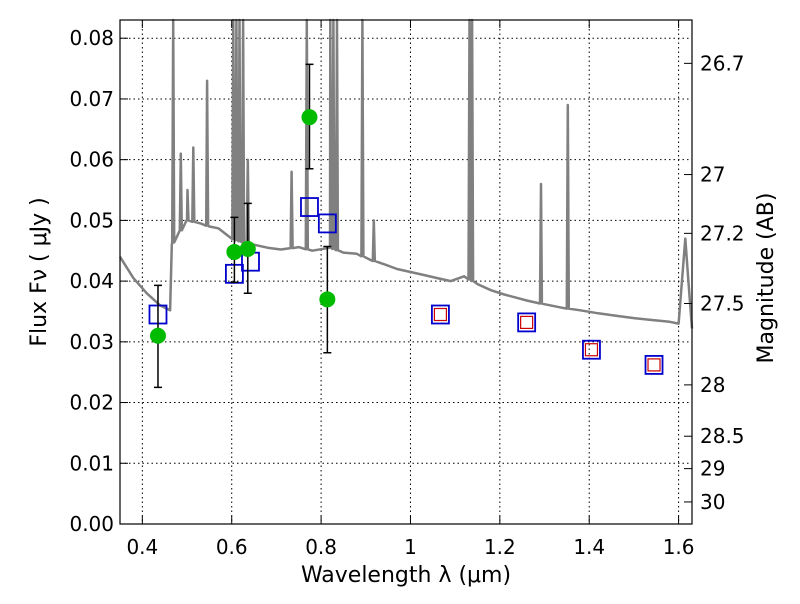 The height and width of the screenshot is (604, 800). I want to click on observed-points, so click(242, 226).